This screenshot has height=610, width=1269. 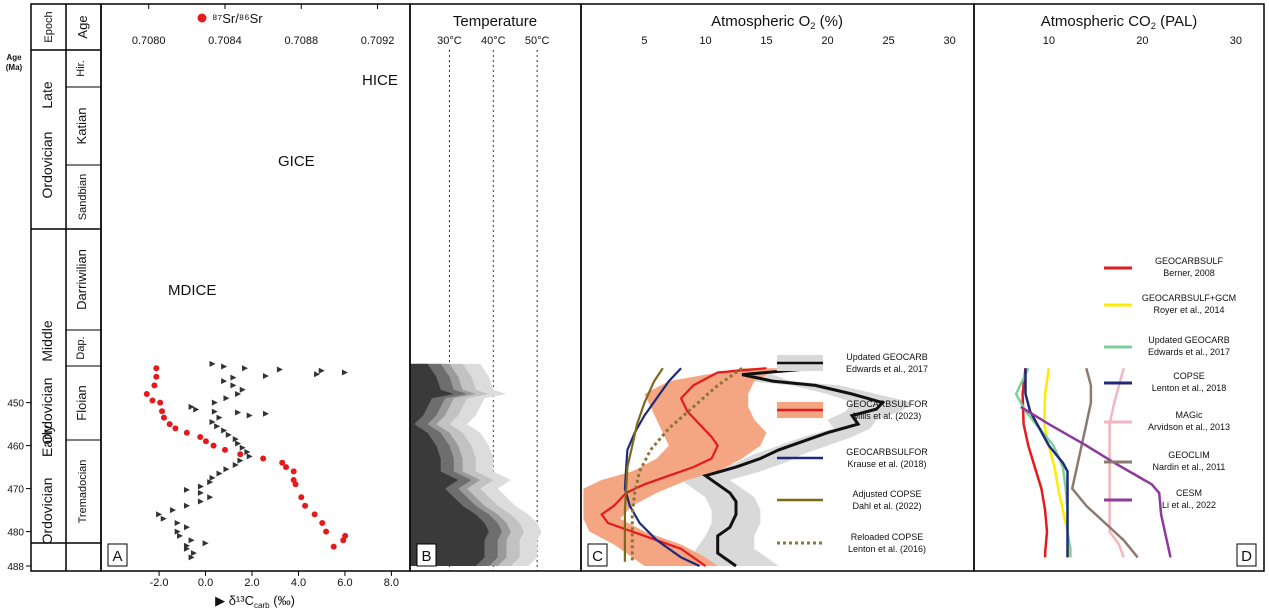 I want to click on age-label: Floian, so click(x=81, y=402).